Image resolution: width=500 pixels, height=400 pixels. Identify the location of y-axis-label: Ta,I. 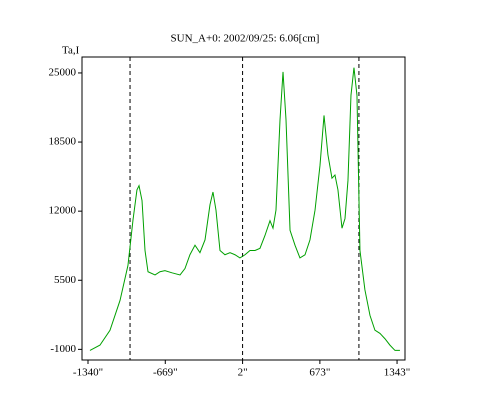
(71, 51).